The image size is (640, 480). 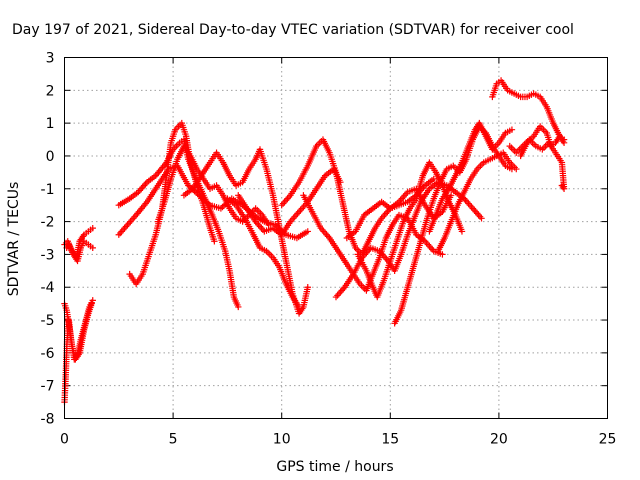 I want to click on y-tick-label: -7, so click(x=48, y=387).